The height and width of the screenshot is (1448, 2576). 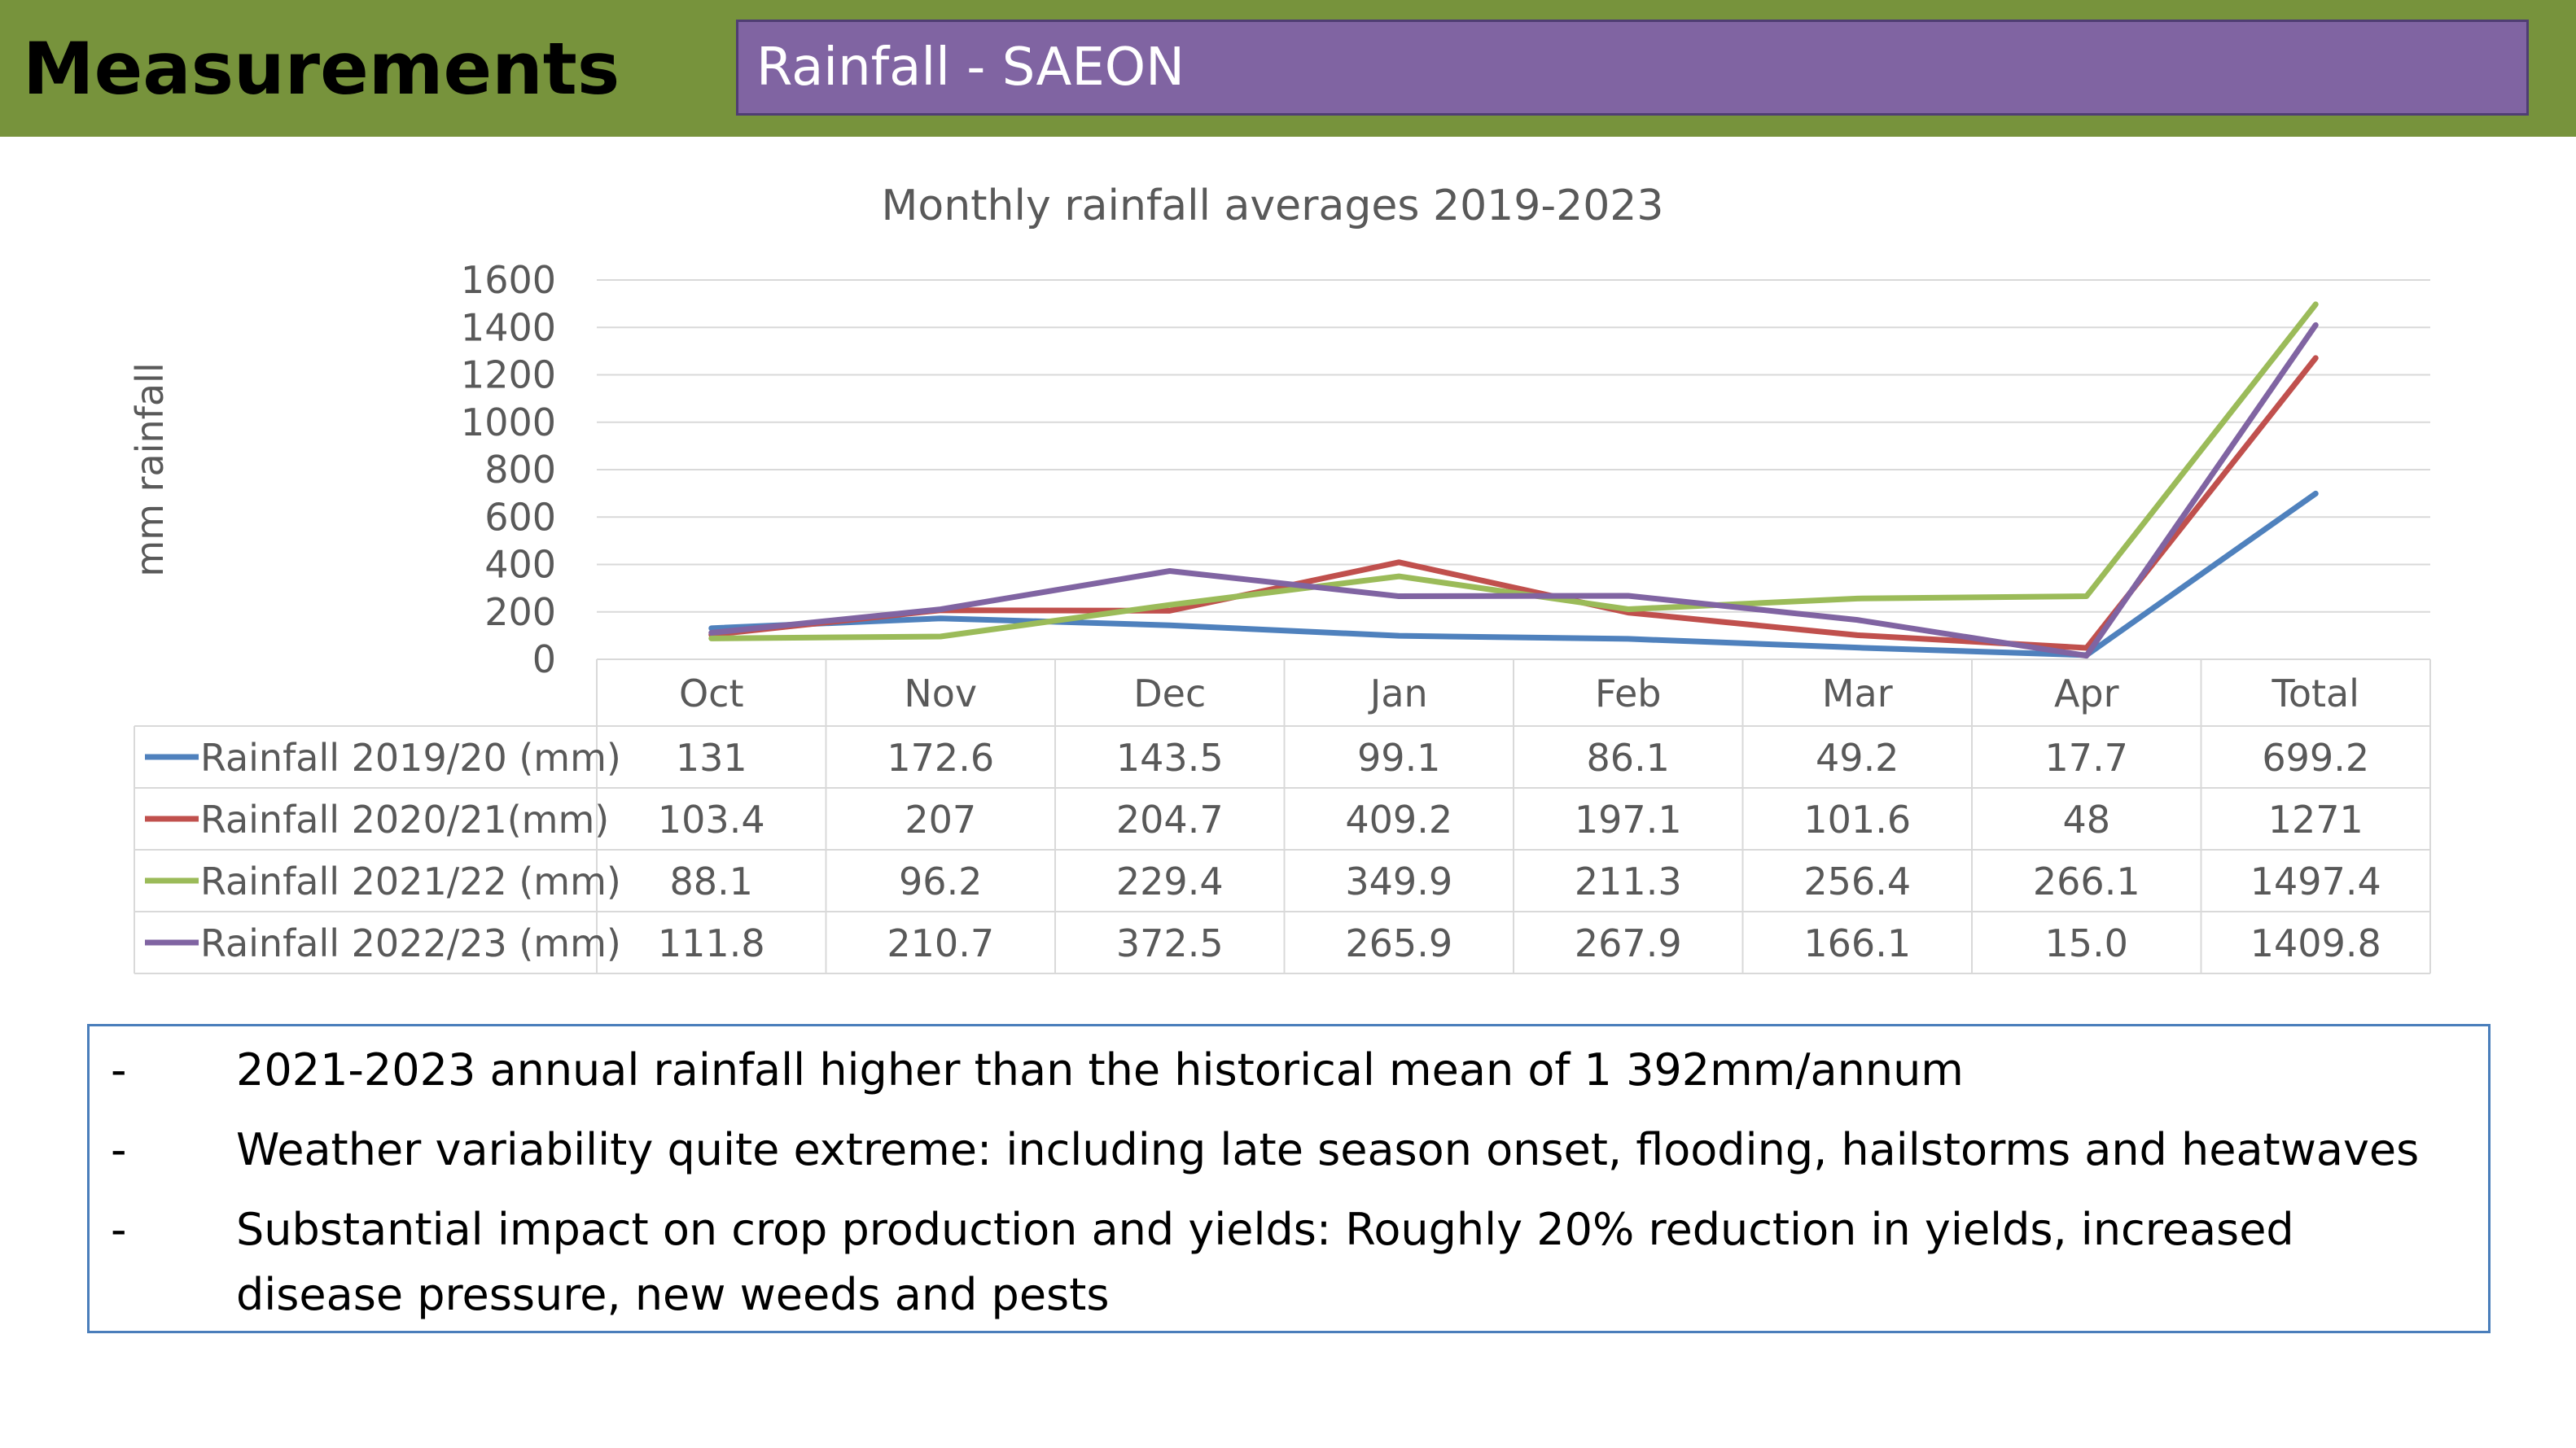 What do you see at coordinates (1628, 693) in the screenshot?
I see `x-tick-label: Feb` at bounding box center [1628, 693].